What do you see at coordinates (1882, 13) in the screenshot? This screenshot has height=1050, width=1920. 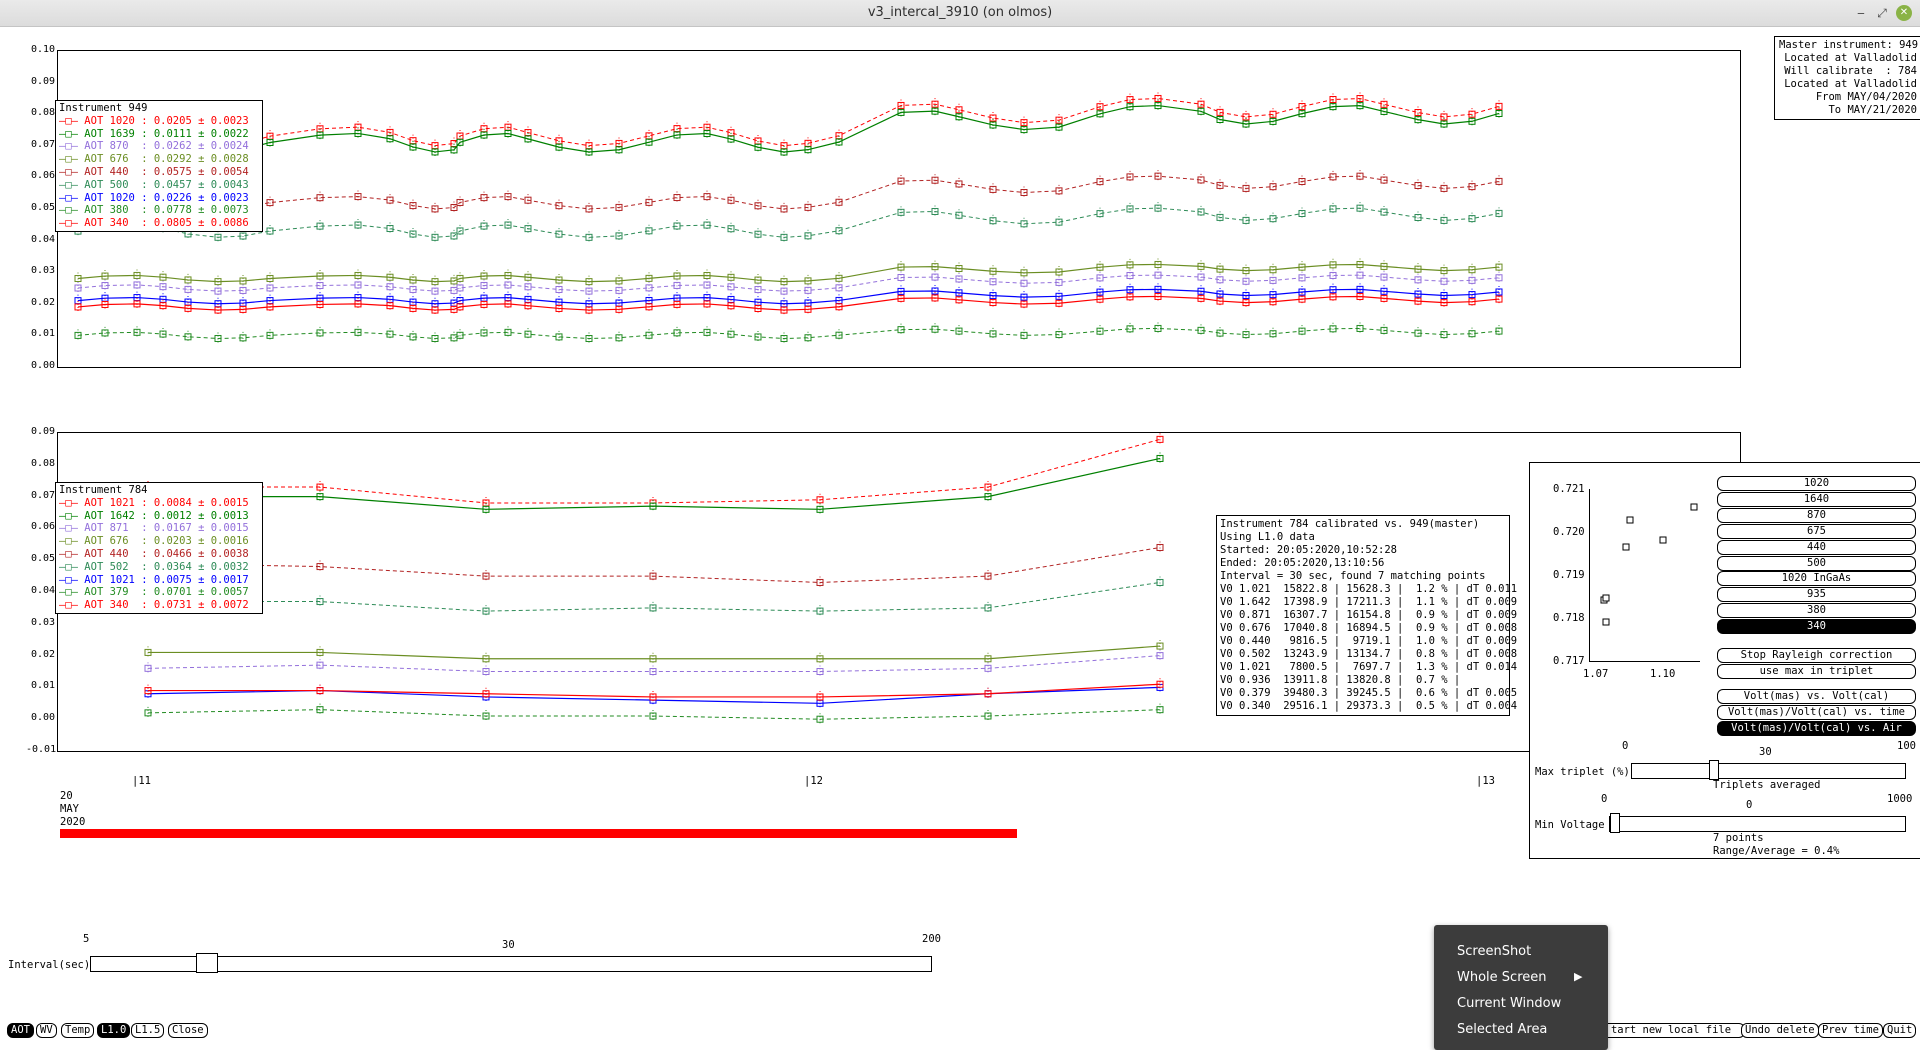 I see `maximize-icon: ⤢` at bounding box center [1882, 13].